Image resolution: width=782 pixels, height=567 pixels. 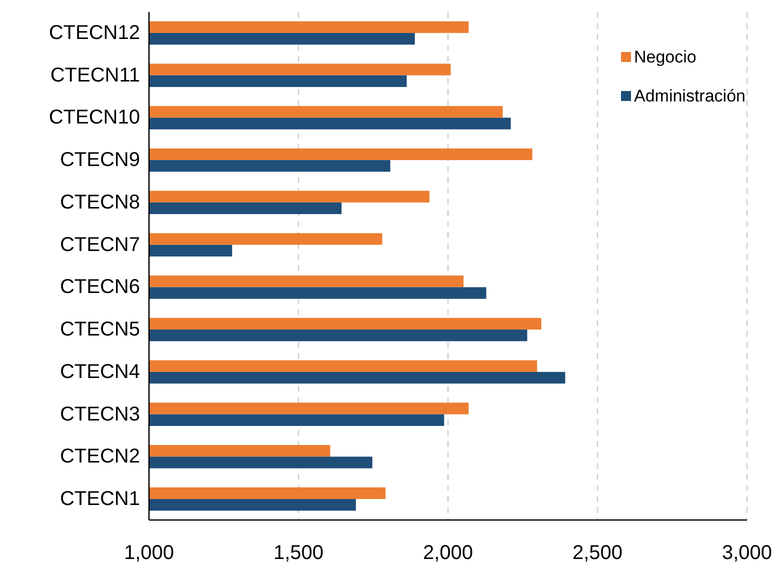 What do you see at coordinates (100, 287) in the screenshot?
I see `y-tick-label: CTECN6` at bounding box center [100, 287].